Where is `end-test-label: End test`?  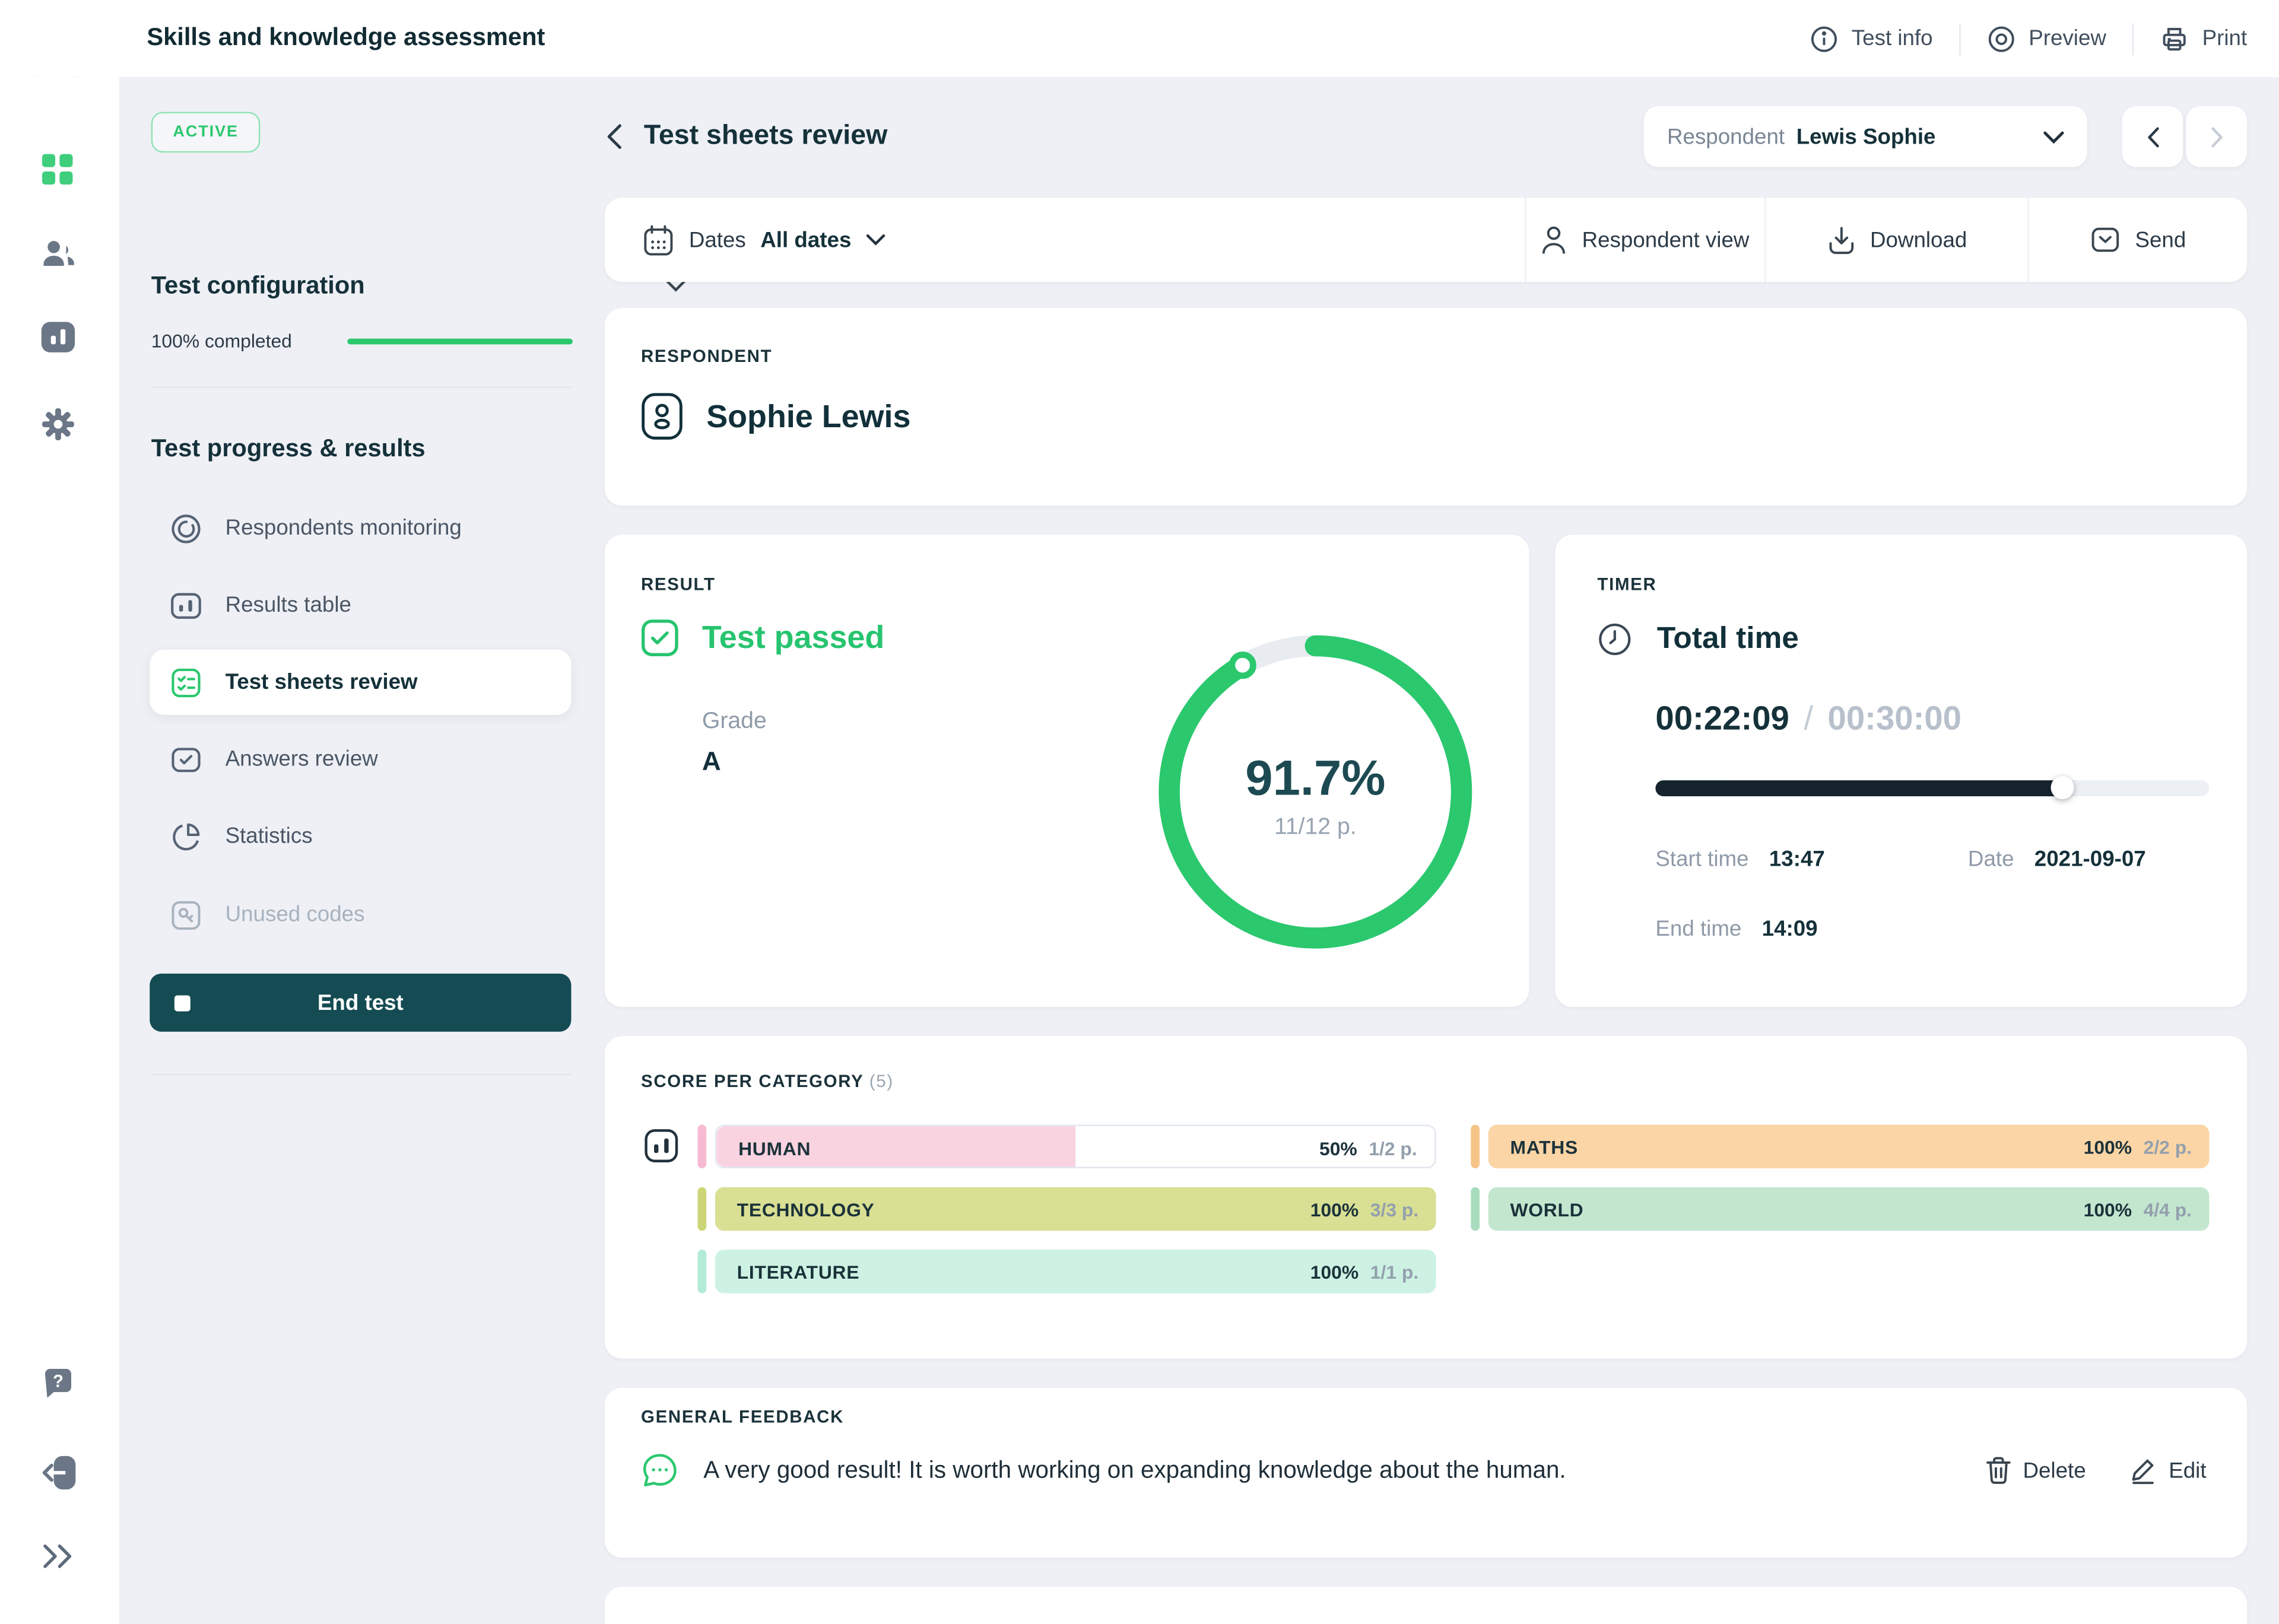
end-test-label: End test is located at coordinates (360, 1002).